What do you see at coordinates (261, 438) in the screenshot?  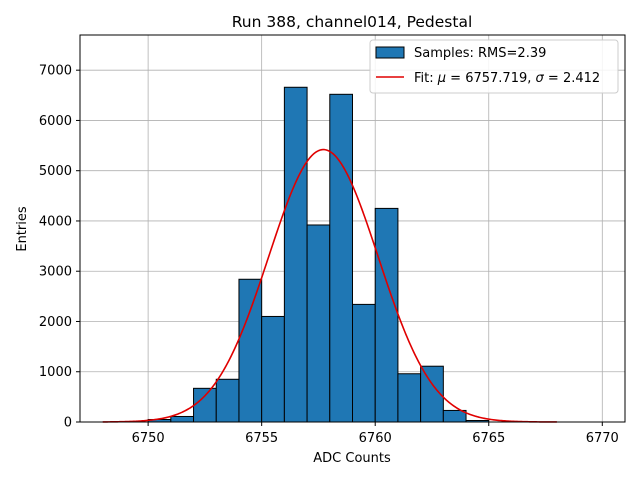 I see `x-tick-label: 6755` at bounding box center [261, 438].